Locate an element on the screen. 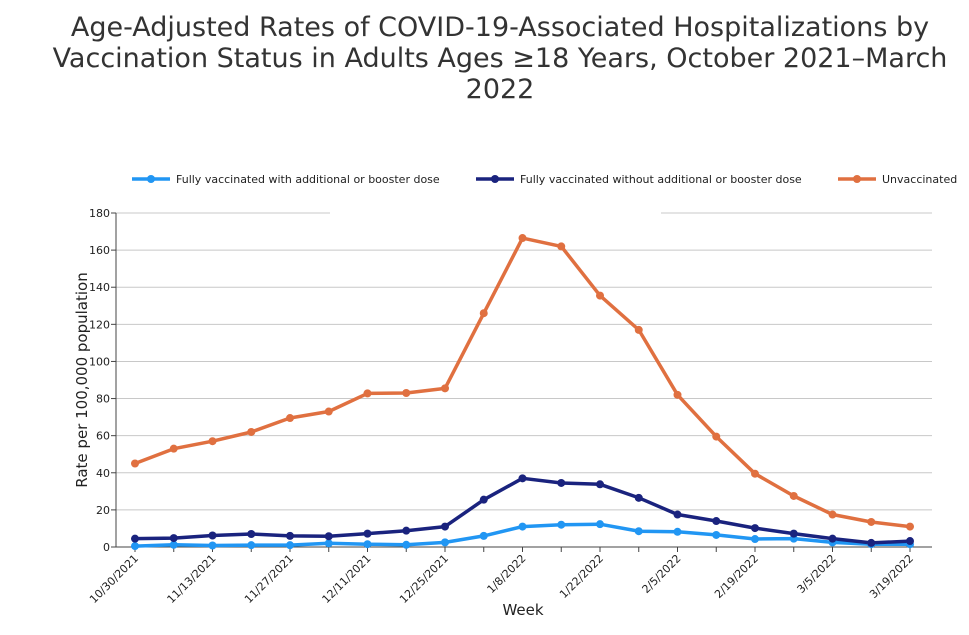  y-axis-ticks: 0 20 40 60 80 100 120 140 160 180 is located at coordinates (102, 380).